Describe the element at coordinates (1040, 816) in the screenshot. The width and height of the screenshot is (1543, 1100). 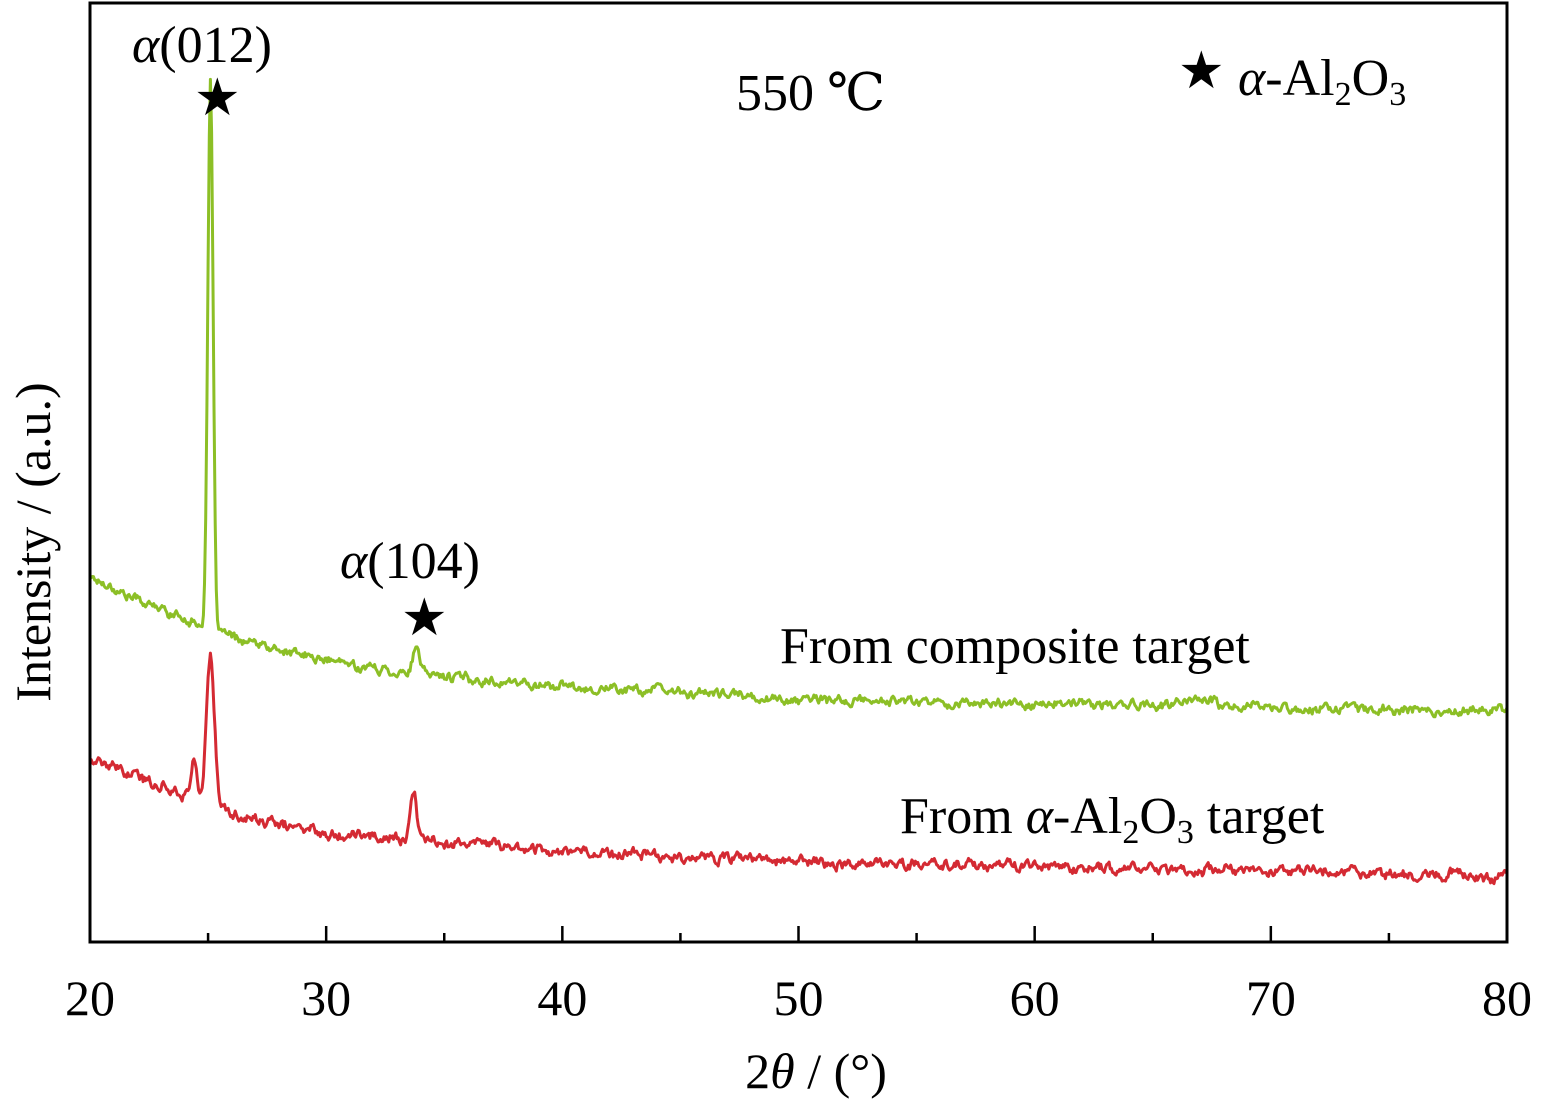
I see `series-label-alpha-symbol: α` at that location.